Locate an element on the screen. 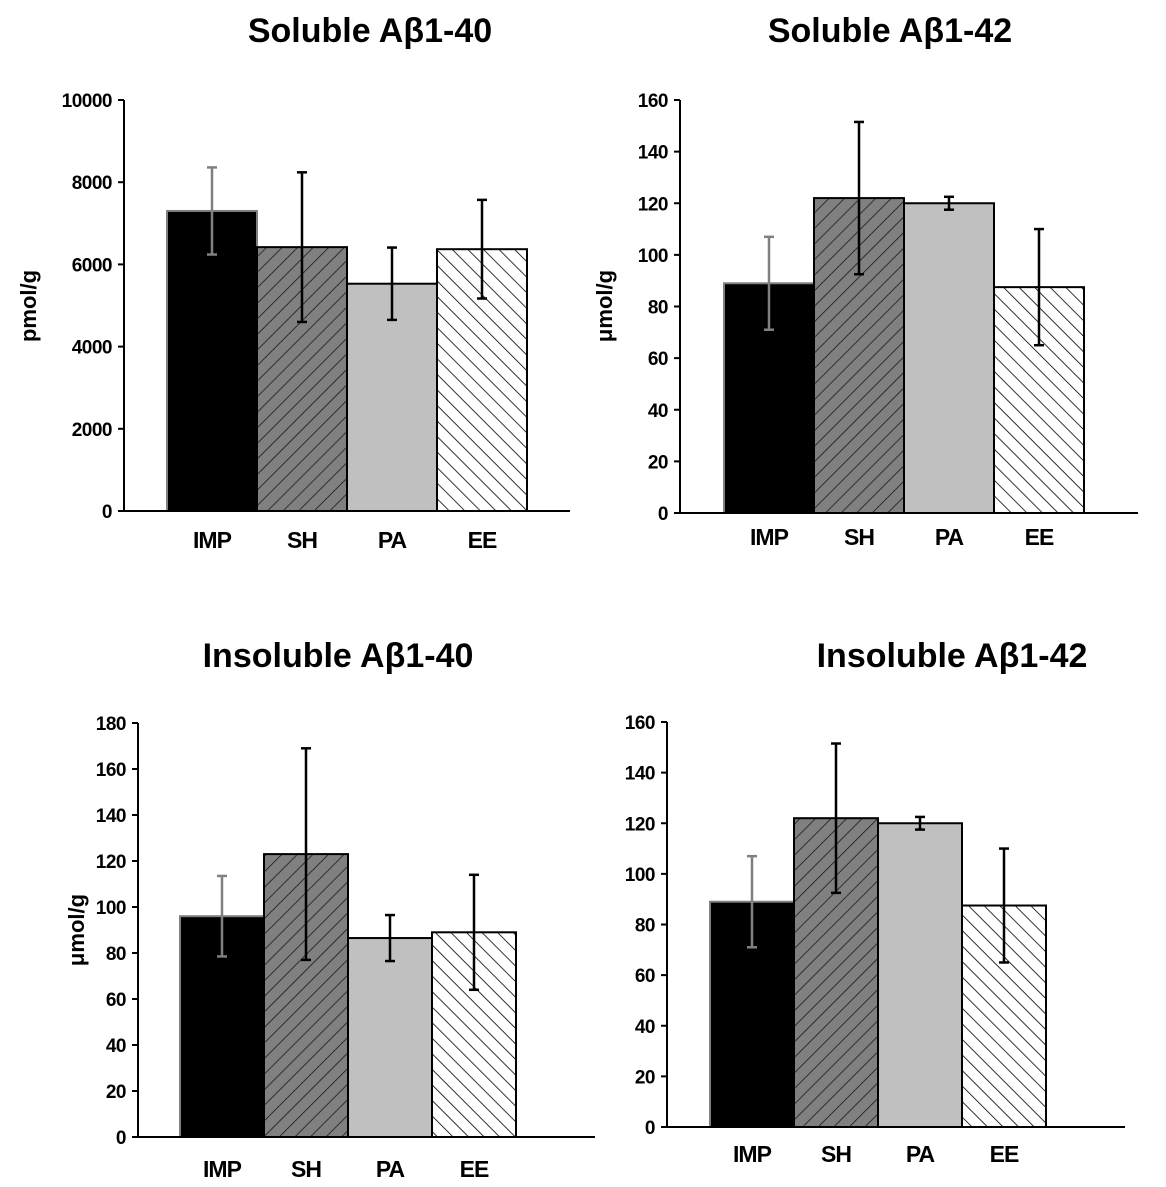  bar-imp is located at coordinates (212, 360).